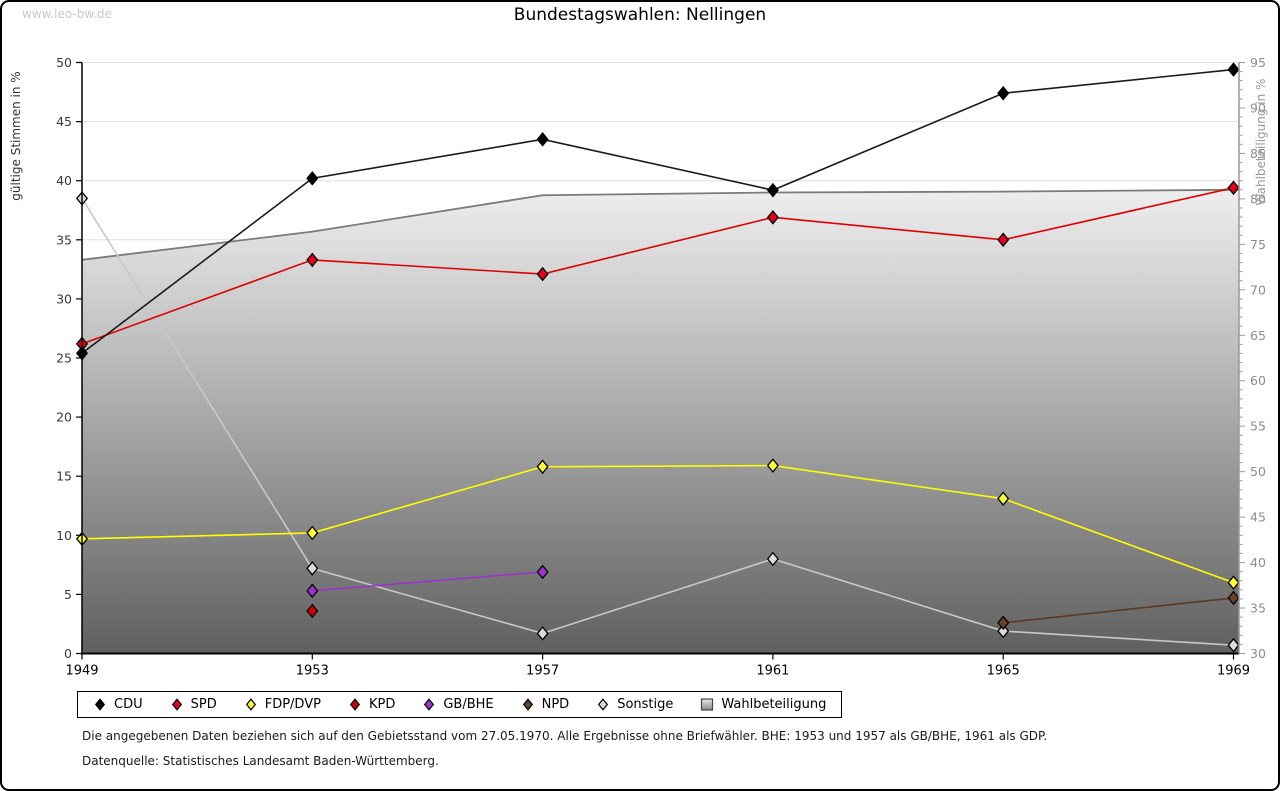  What do you see at coordinates (774, 704) in the screenshot?
I see `legend-label: Wahlbeteiligung` at bounding box center [774, 704].